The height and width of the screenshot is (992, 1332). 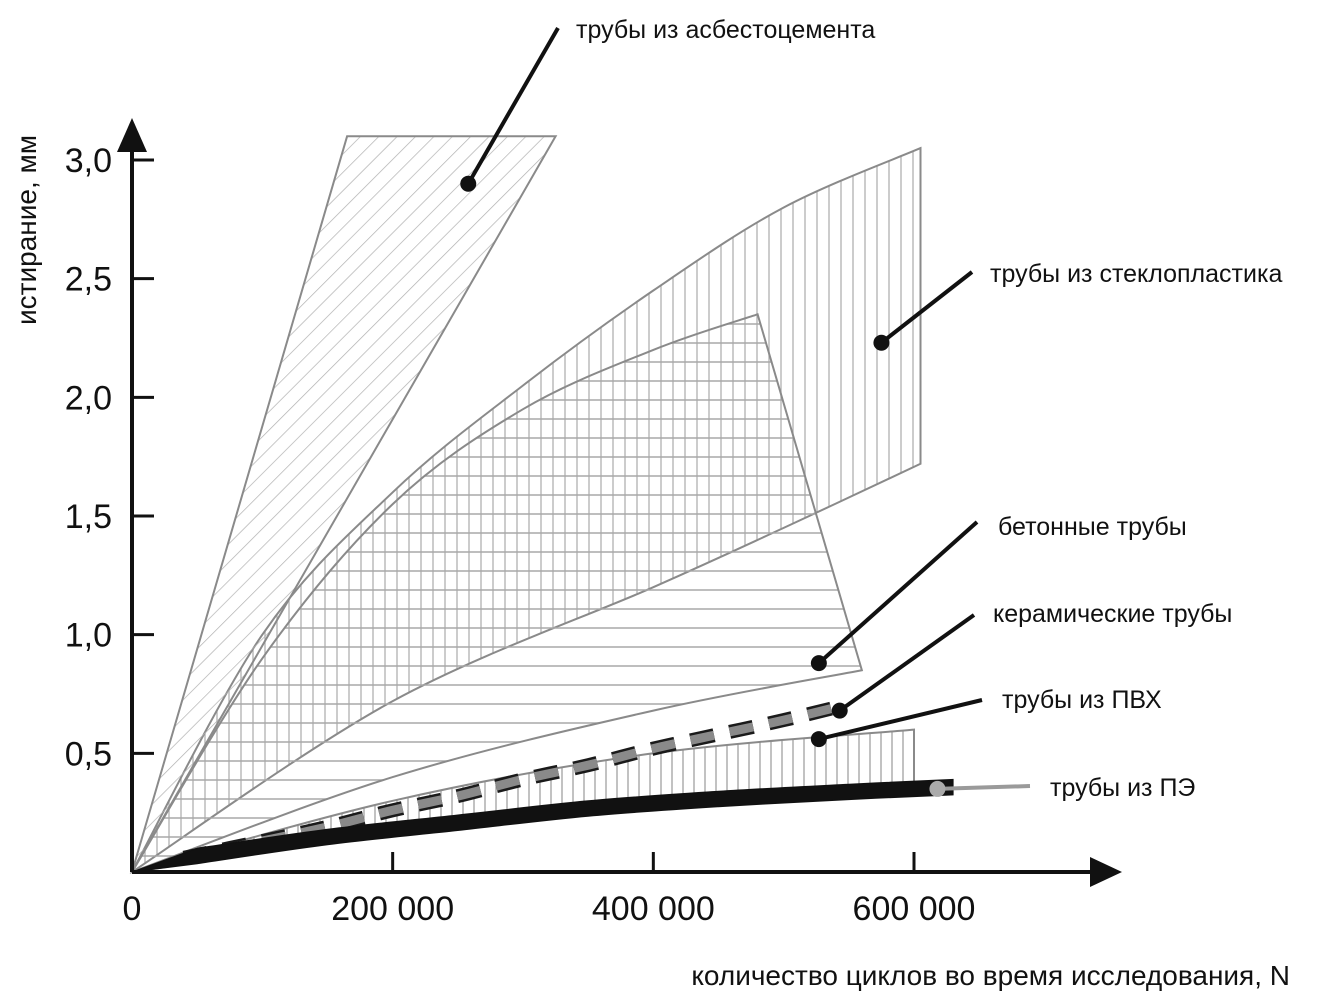 What do you see at coordinates (88, 517) in the screenshot?
I see `y-tick-label-2: 1,5` at bounding box center [88, 517].